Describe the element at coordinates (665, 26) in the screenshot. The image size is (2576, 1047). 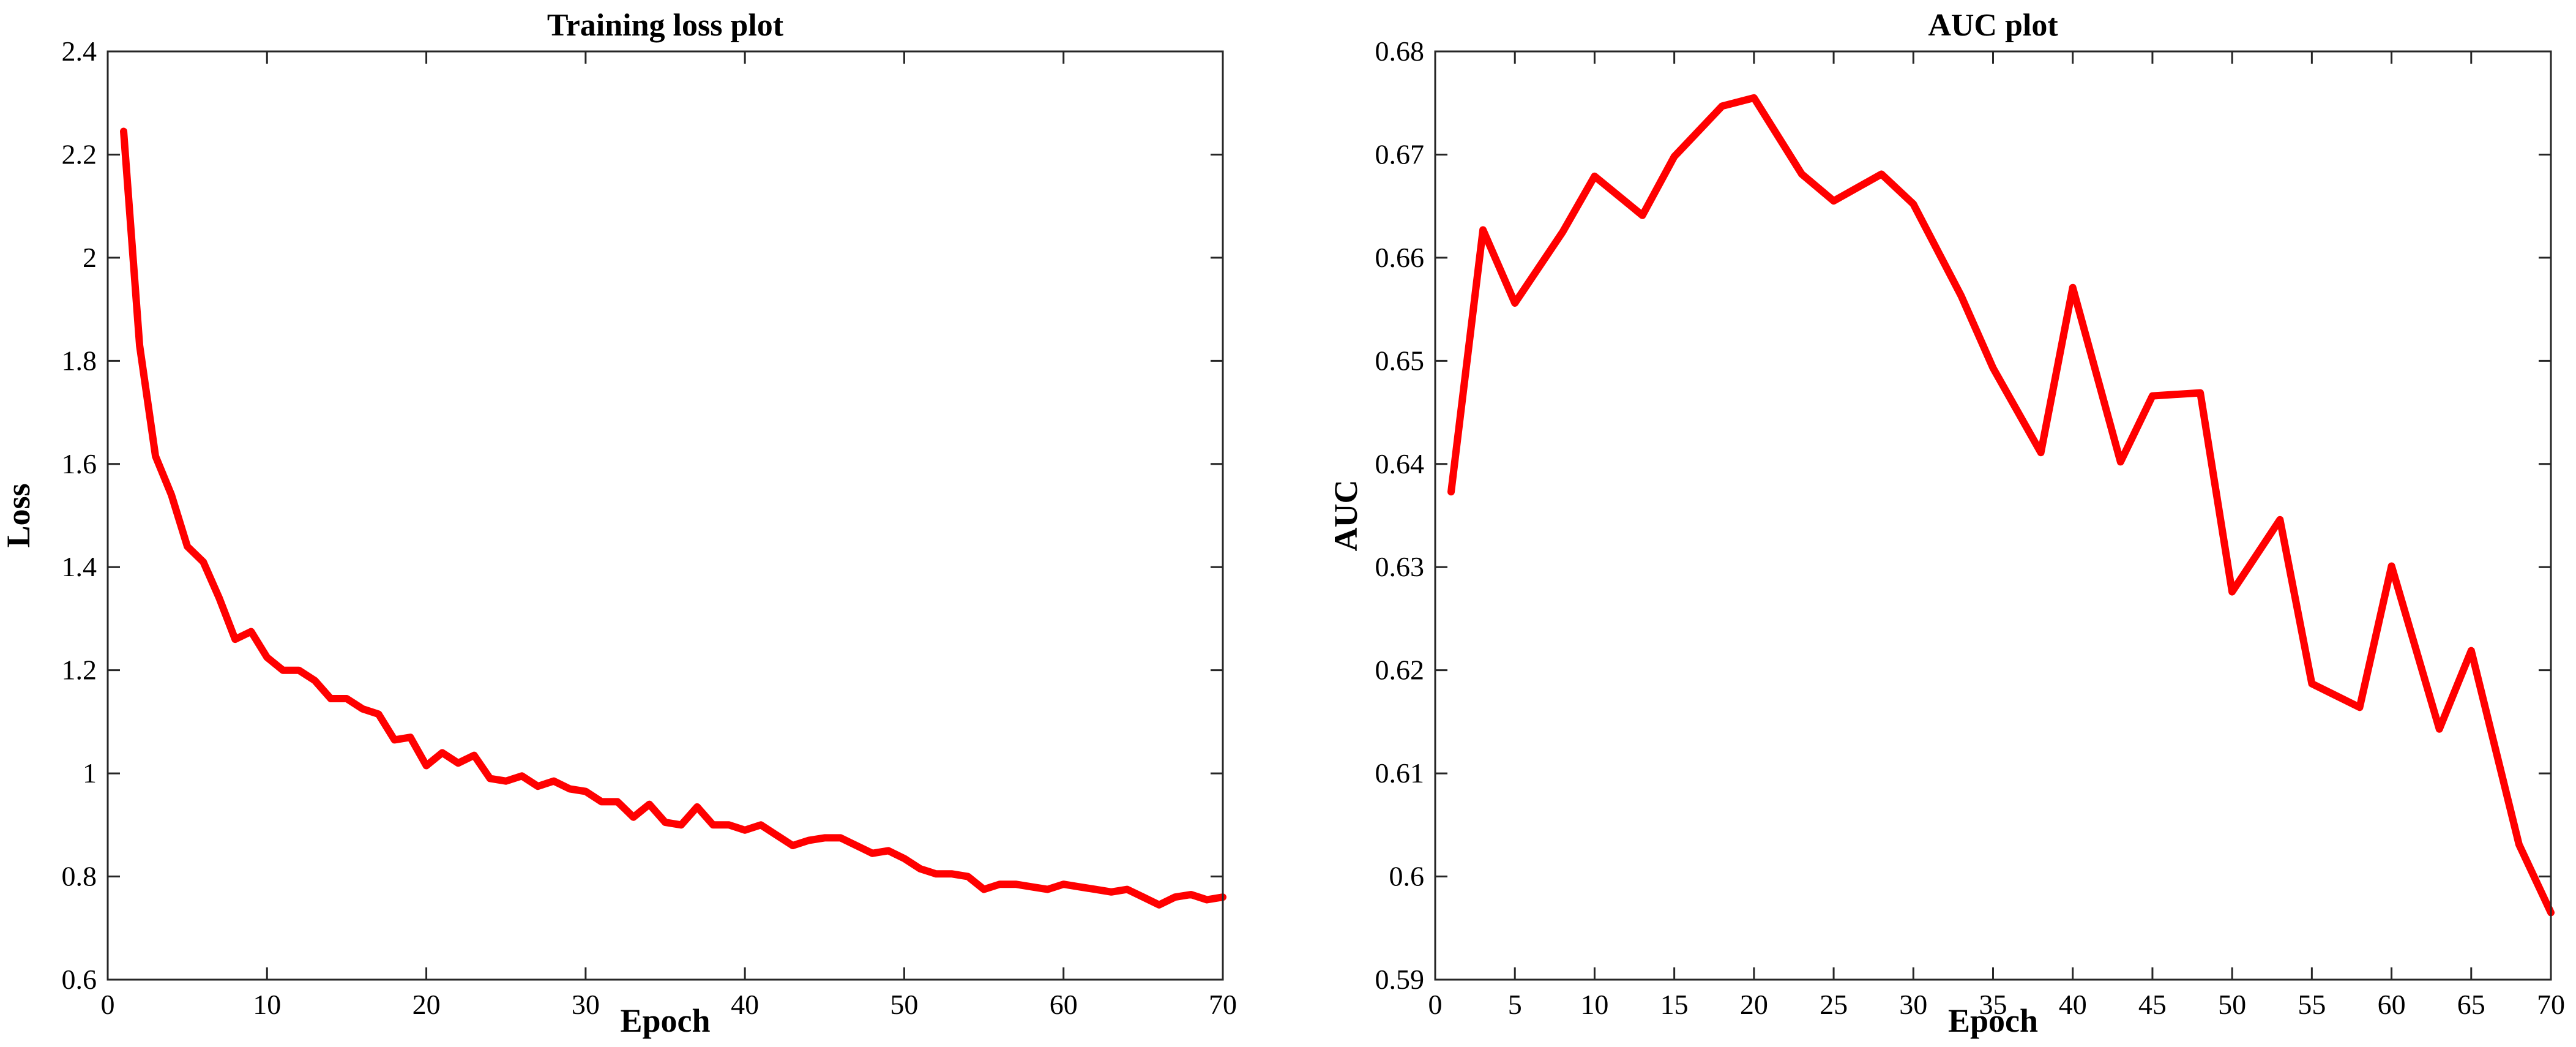
I see `chart-title: Training loss plot` at that location.